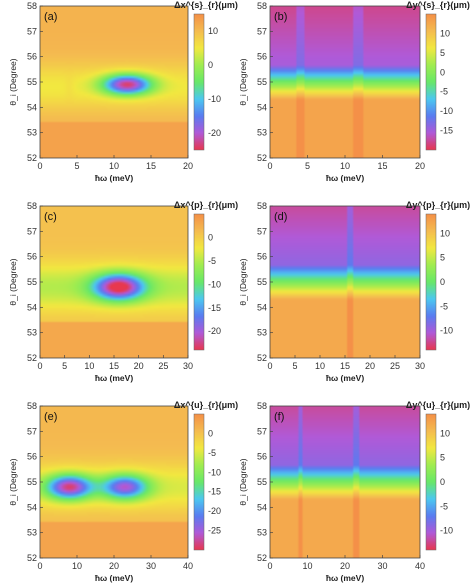 The width and height of the screenshot is (474, 588). Describe the element at coordinates (206, 5) in the screenshot. I see `colorbar-label: Δx^{s}_{r}(μm)` at that location.